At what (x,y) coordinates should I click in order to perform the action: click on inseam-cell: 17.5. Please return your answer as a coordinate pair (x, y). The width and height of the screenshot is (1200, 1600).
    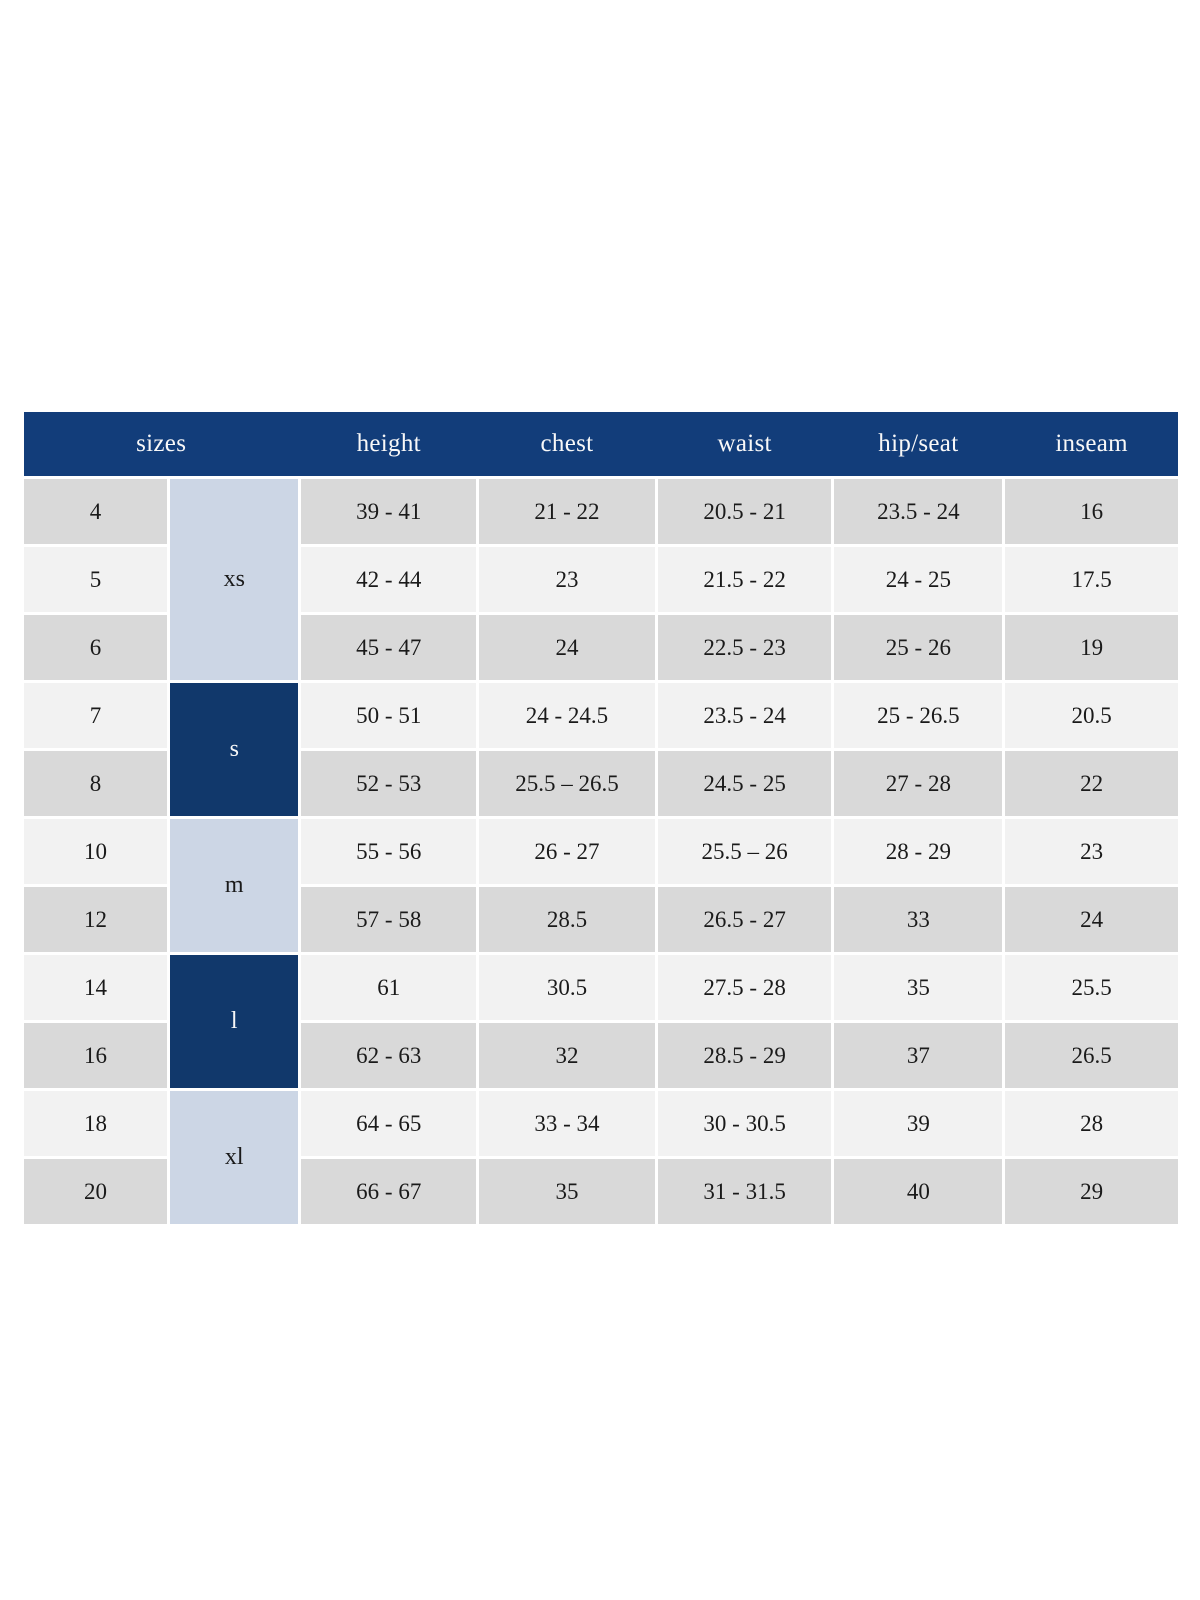
    Looking at the image, I should click on (1091, 579).